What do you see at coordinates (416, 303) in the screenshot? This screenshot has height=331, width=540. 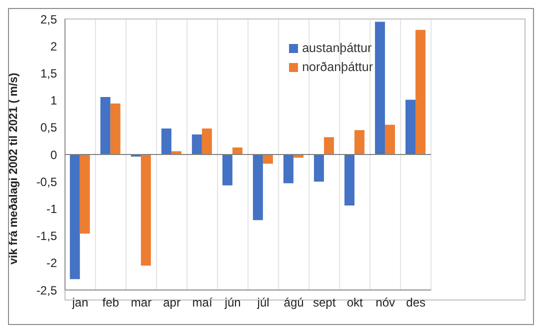 I see `x-tick-label: des` at bounding box center [416, 303].